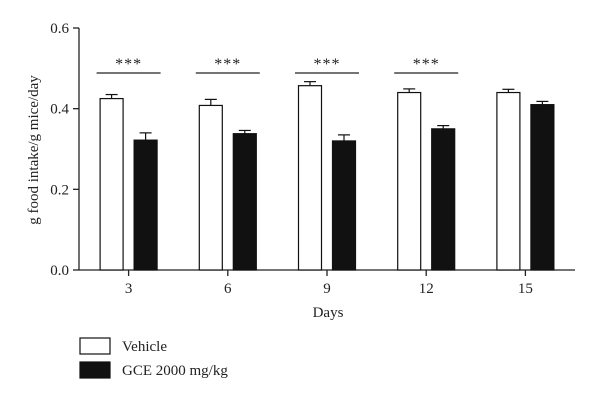 This screenshot has height=400, width=600. What do you see at coordinates (175, 371) in the screenshot?
I see `legend-label-gce: GCE 2000 mg/kg` at bounding box center [175, 371].